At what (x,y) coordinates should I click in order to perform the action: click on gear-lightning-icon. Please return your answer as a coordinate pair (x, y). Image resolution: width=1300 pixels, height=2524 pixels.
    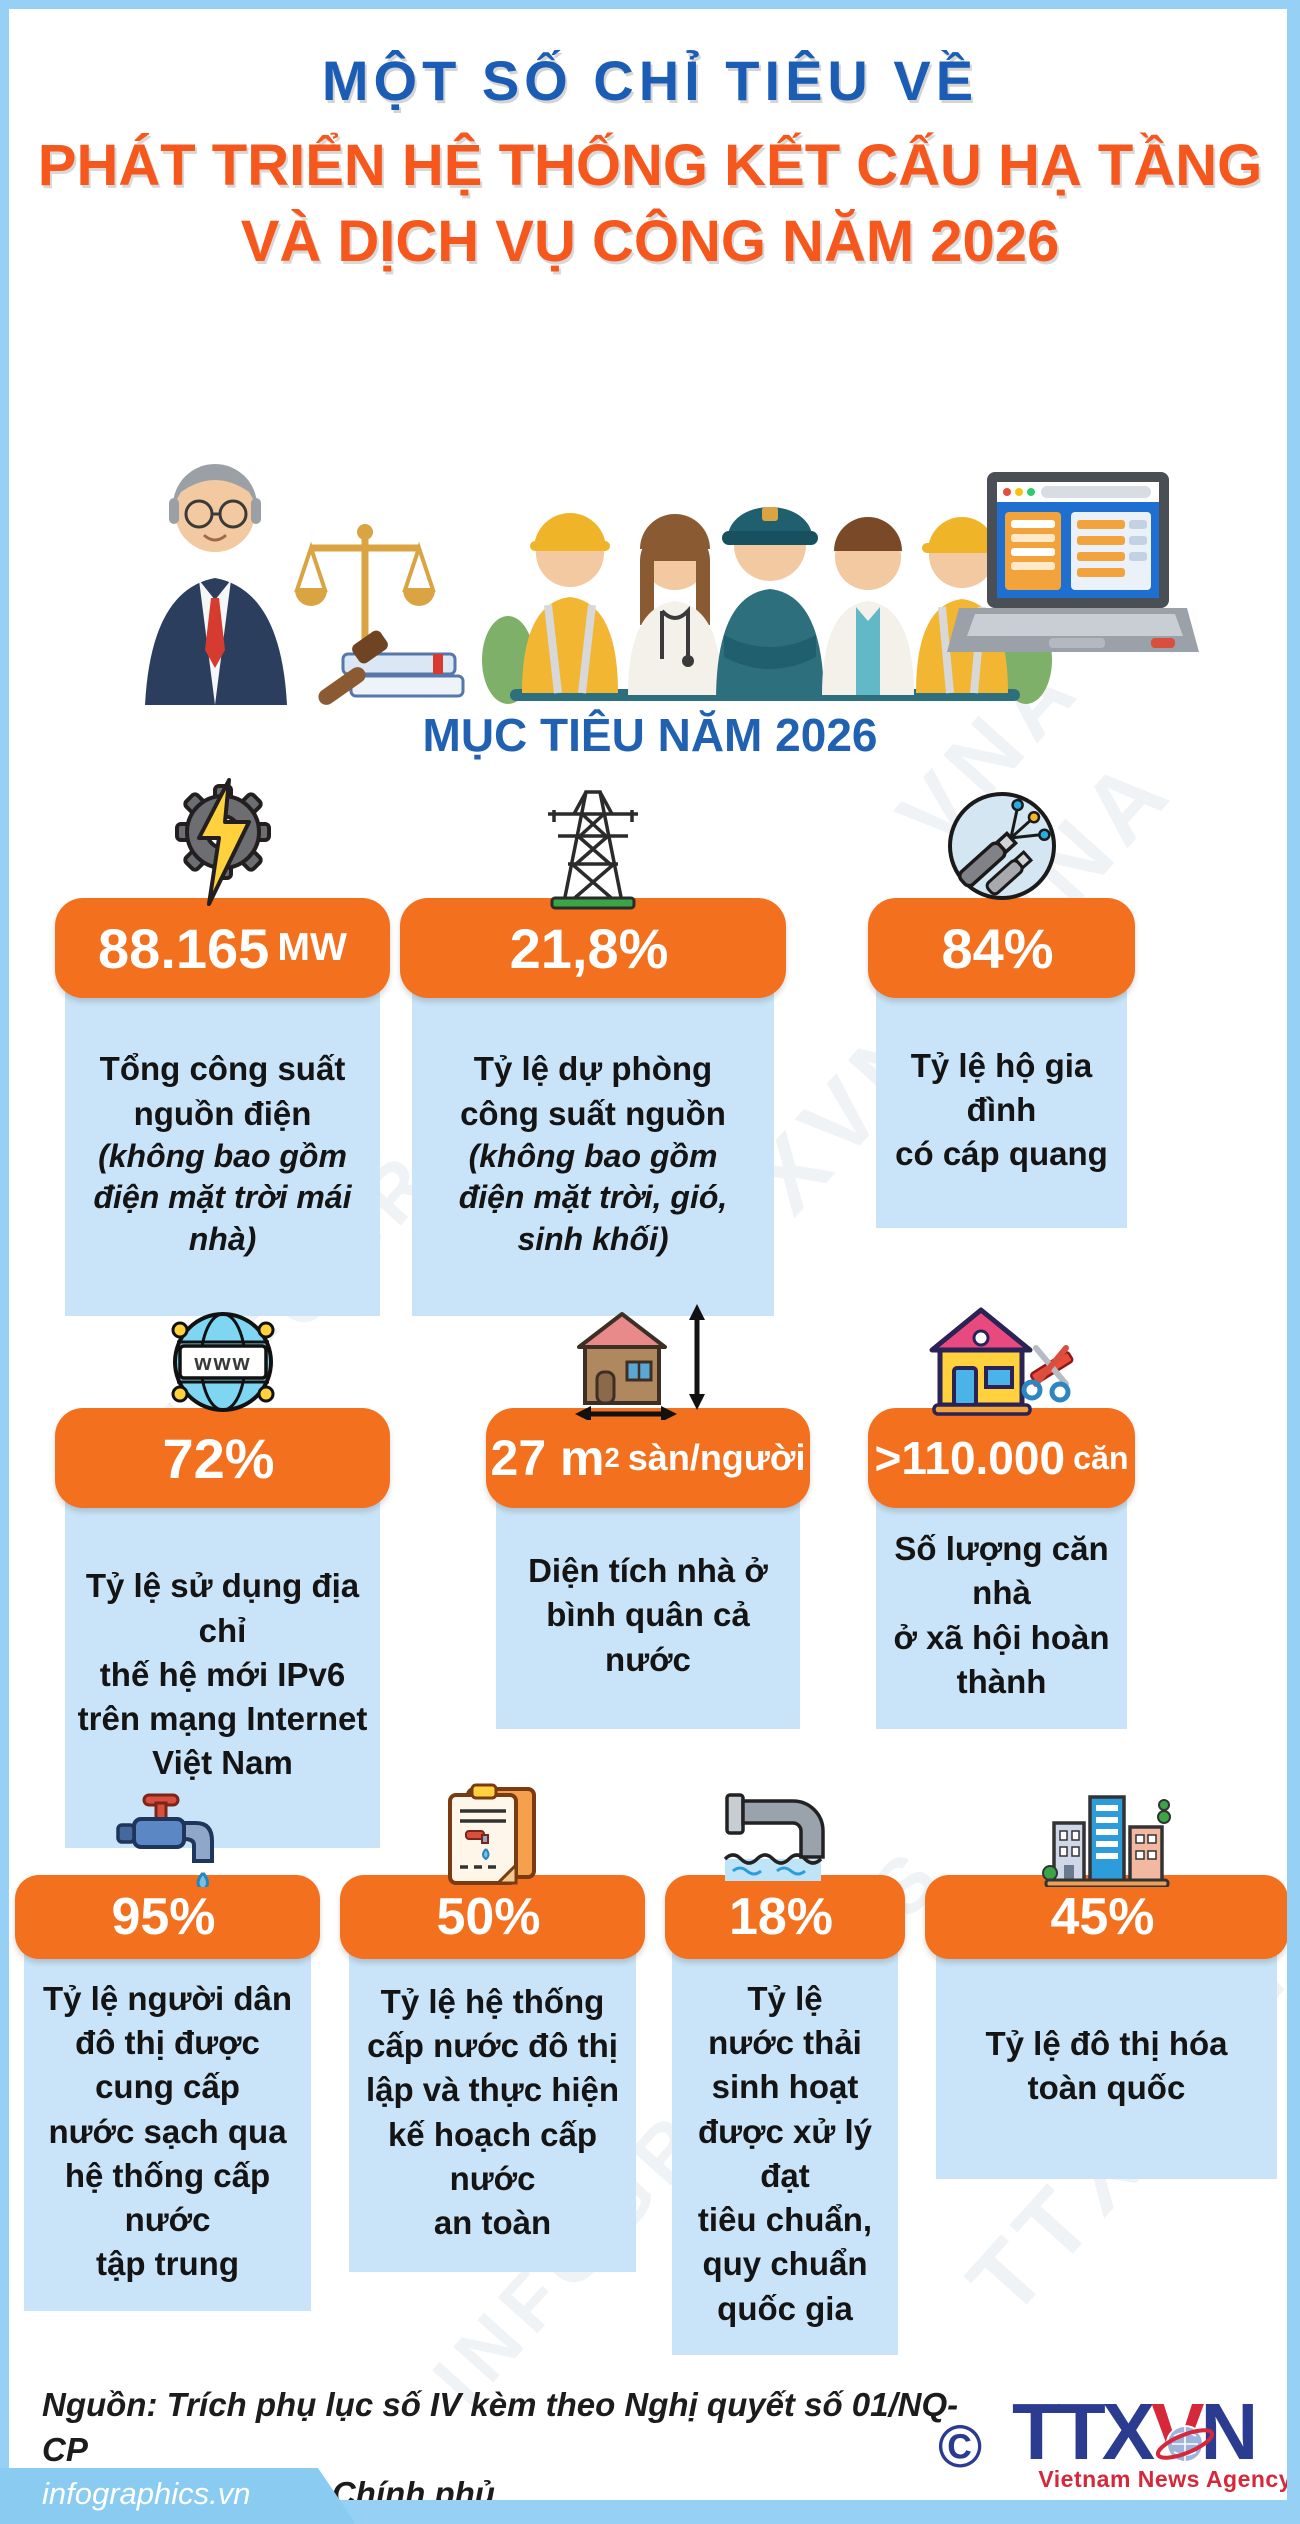
    Looking at the image, I should click on (223, 844).